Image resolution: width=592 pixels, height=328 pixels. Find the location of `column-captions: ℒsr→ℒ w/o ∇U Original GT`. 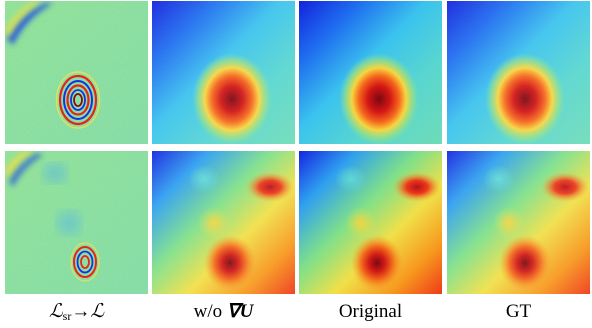

column-captions: ℒsr→ℒ w/o ∇U Original GT is located at coordinates (296, 312).